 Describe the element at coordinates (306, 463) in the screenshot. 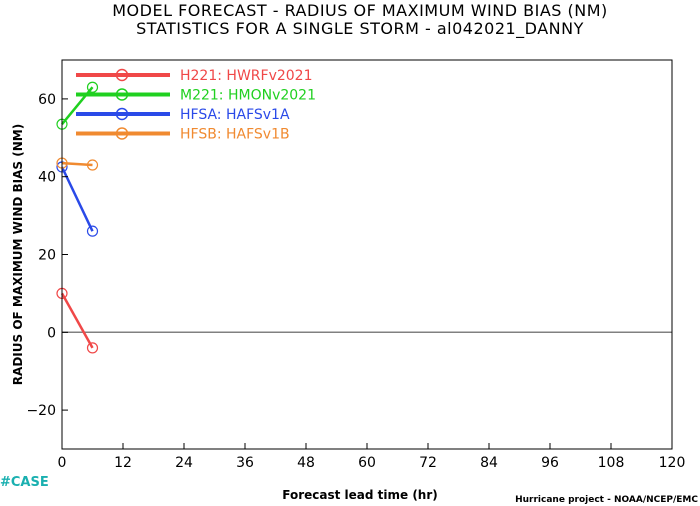

I see `x-tick-label: 48` at that location.